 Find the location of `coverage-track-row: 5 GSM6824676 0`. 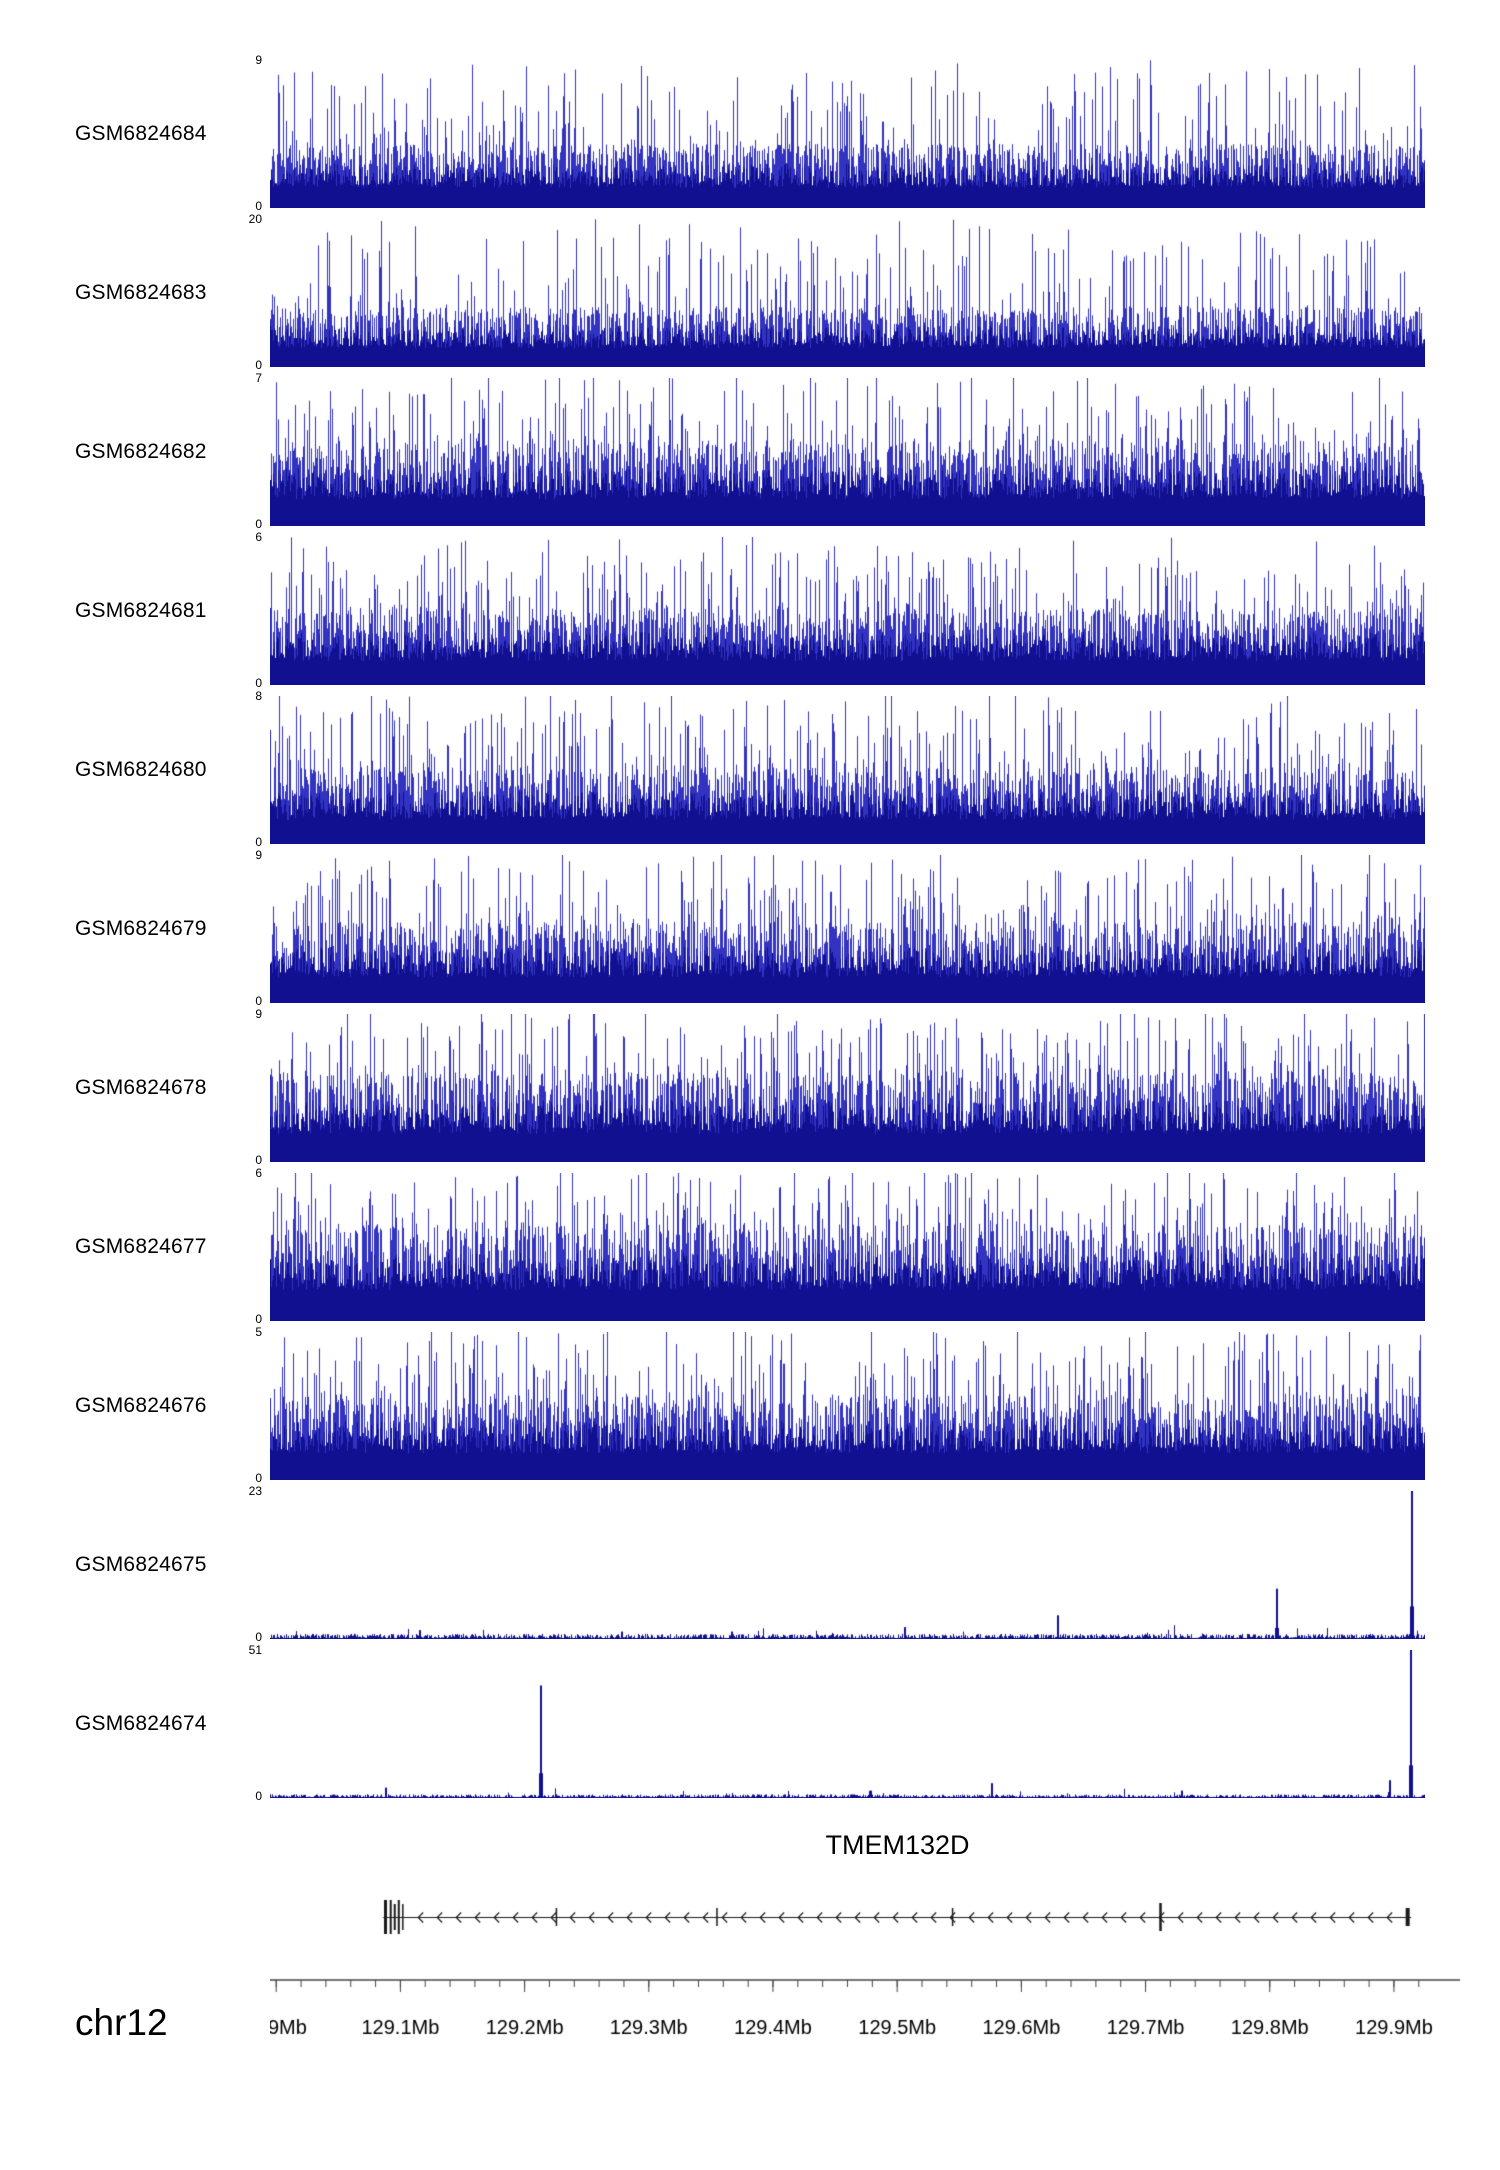

coverage-track-row: 5 GSM6824676 0 is located at coordinates (750, 1405).